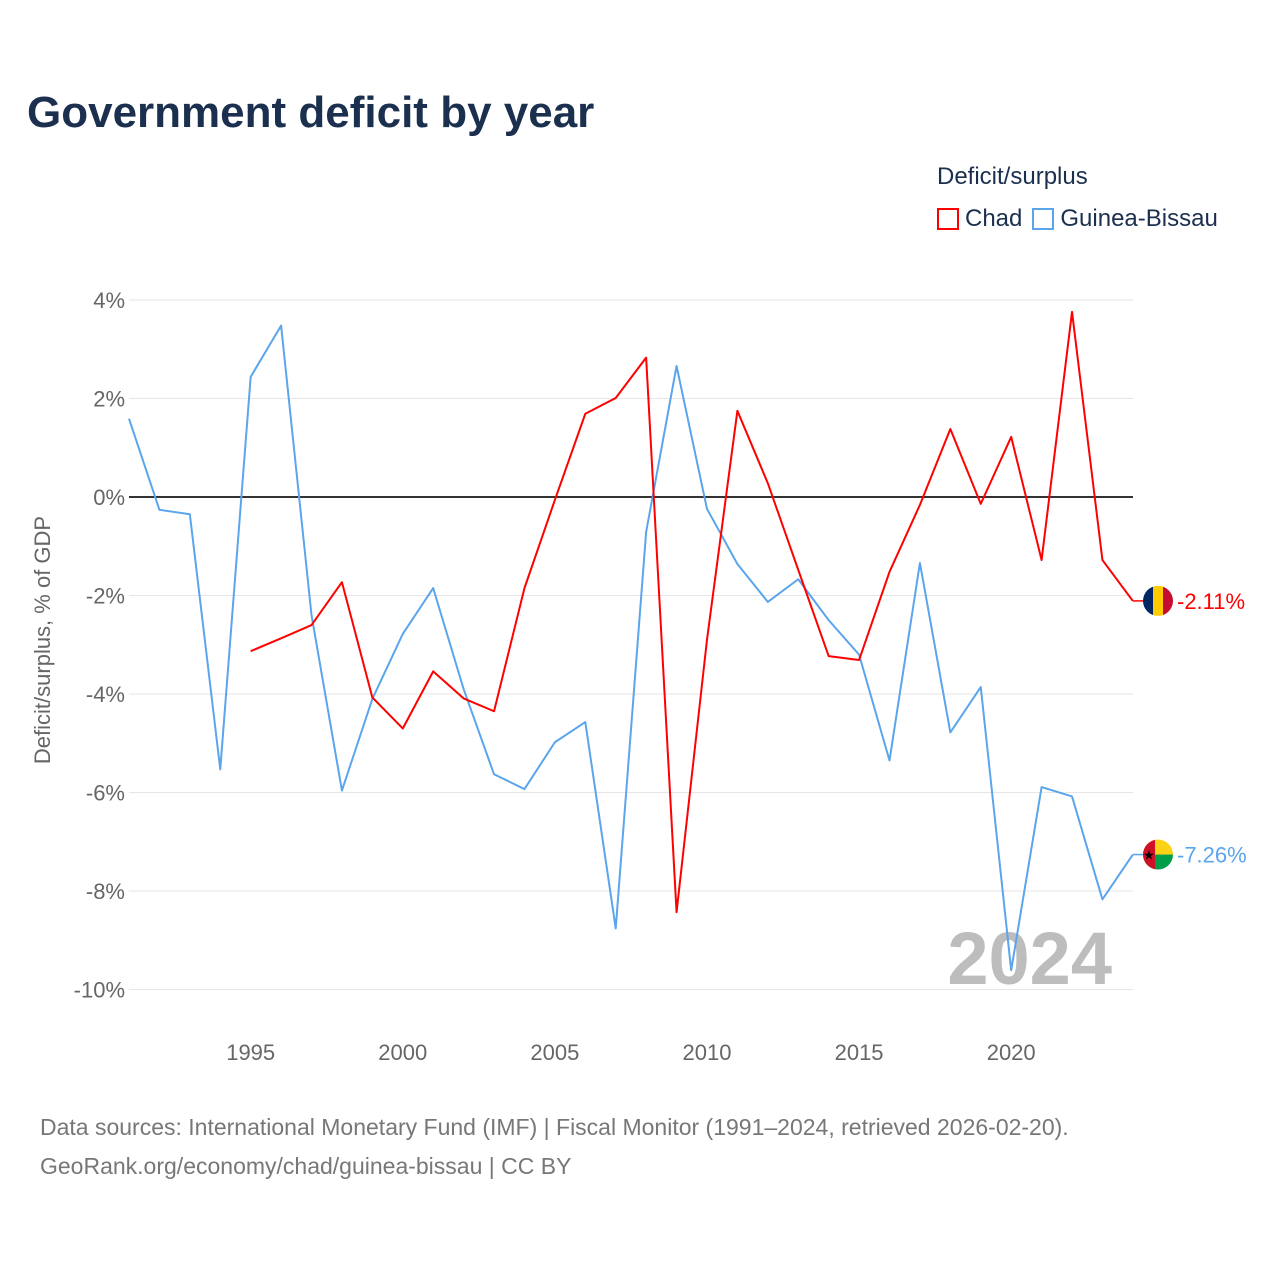 The width and height of the screenshot is (1280, 1280). Describe the element at coordinates (1029, 958) in the screenshot. I see `year-watermark: 2024` at that location.